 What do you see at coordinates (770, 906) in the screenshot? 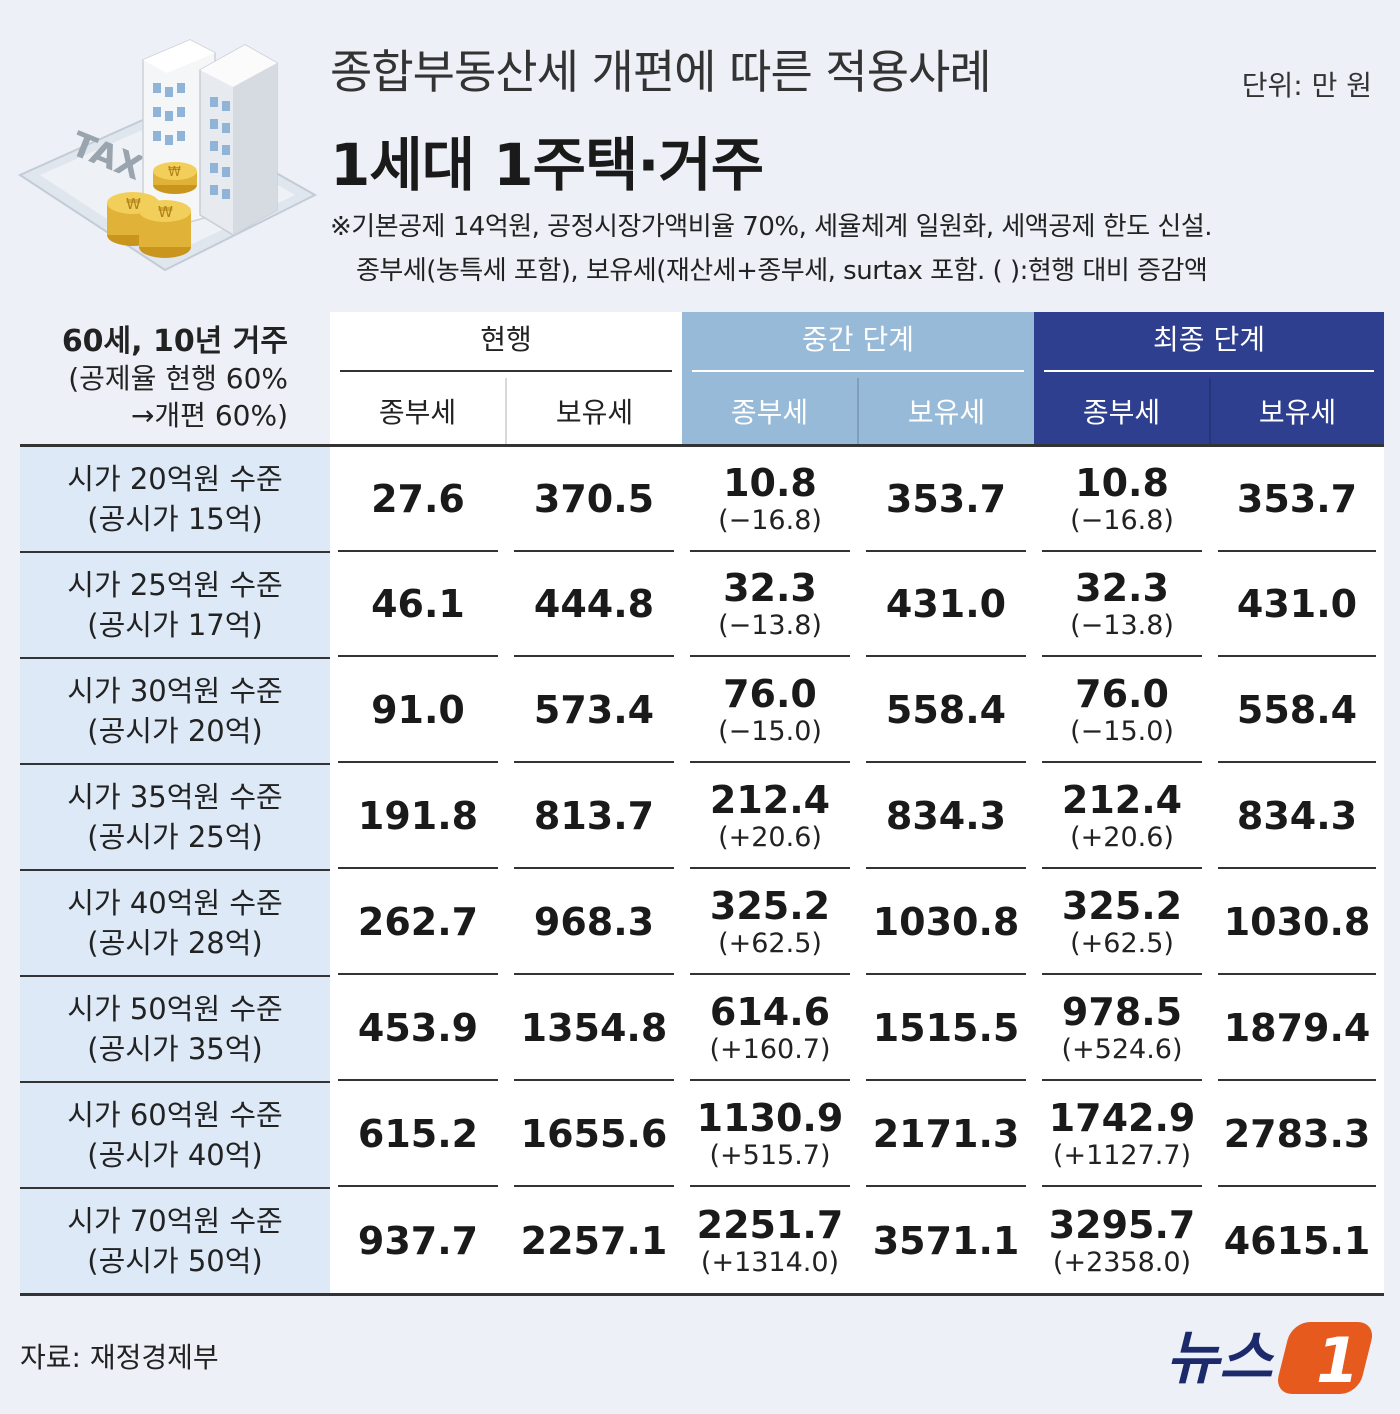
I see `value: 325.2` at bounding box center [770, 906].